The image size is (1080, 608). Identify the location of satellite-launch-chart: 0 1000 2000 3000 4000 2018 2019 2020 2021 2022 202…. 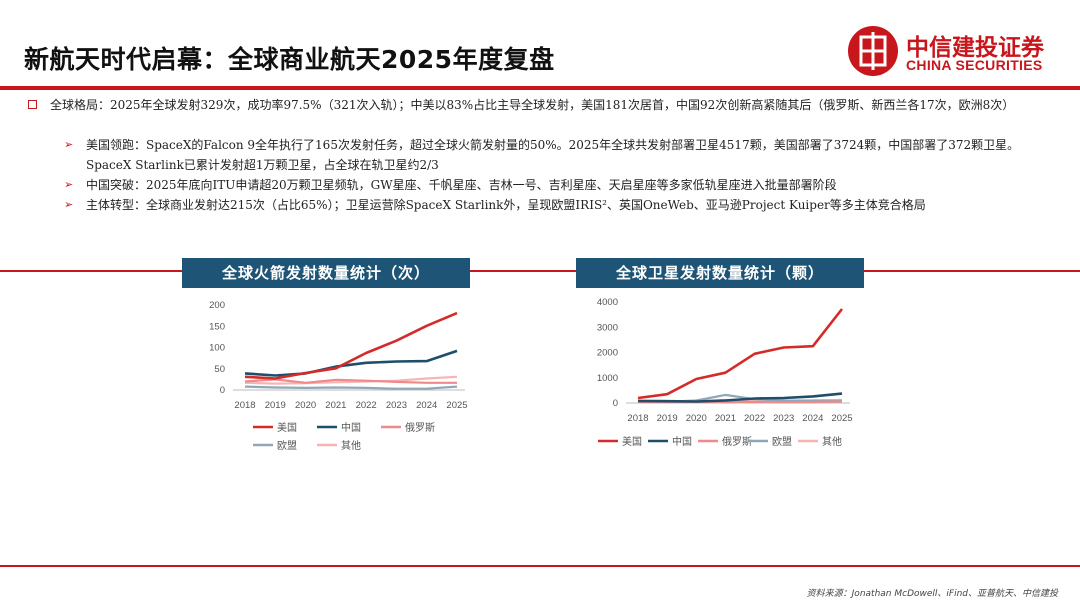
(725, 372).